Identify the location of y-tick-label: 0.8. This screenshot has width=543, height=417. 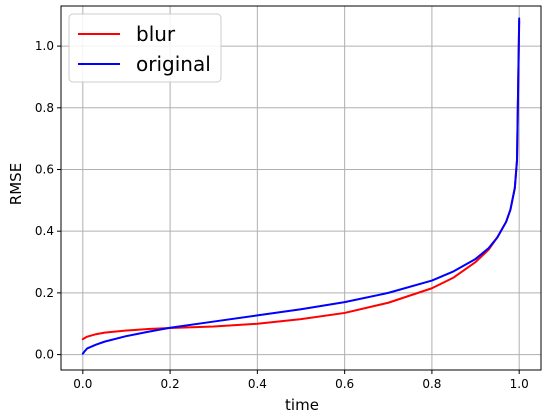
(44, 108).